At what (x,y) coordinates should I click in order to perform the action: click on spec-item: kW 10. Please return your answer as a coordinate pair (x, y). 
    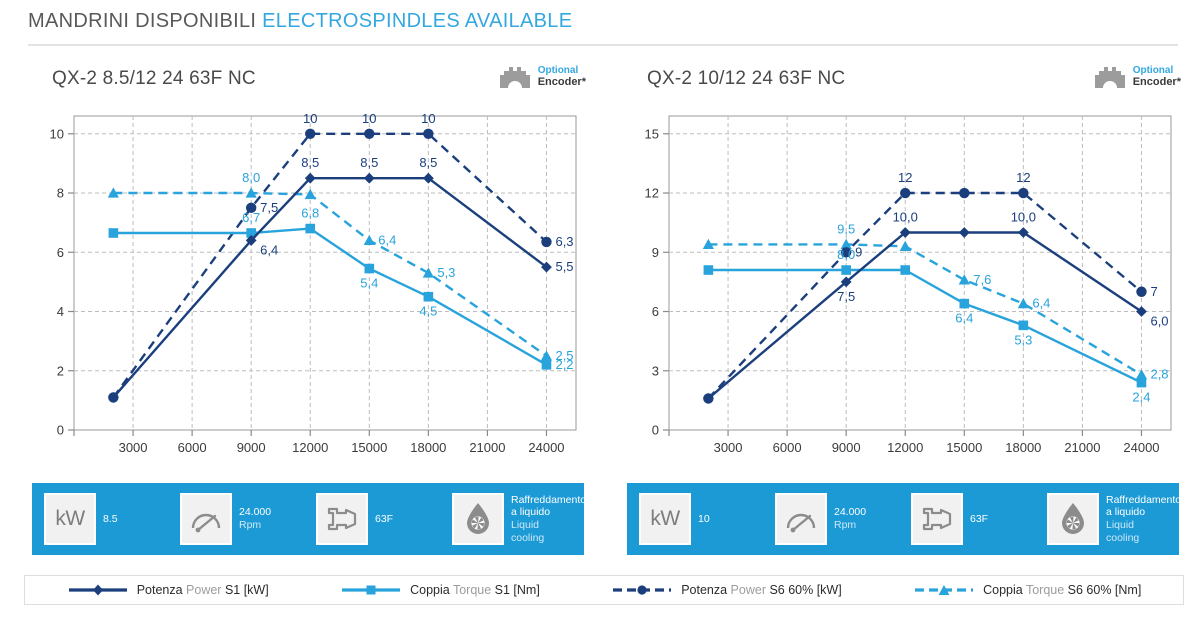
    Looking at the image, I should click on (674, 519).